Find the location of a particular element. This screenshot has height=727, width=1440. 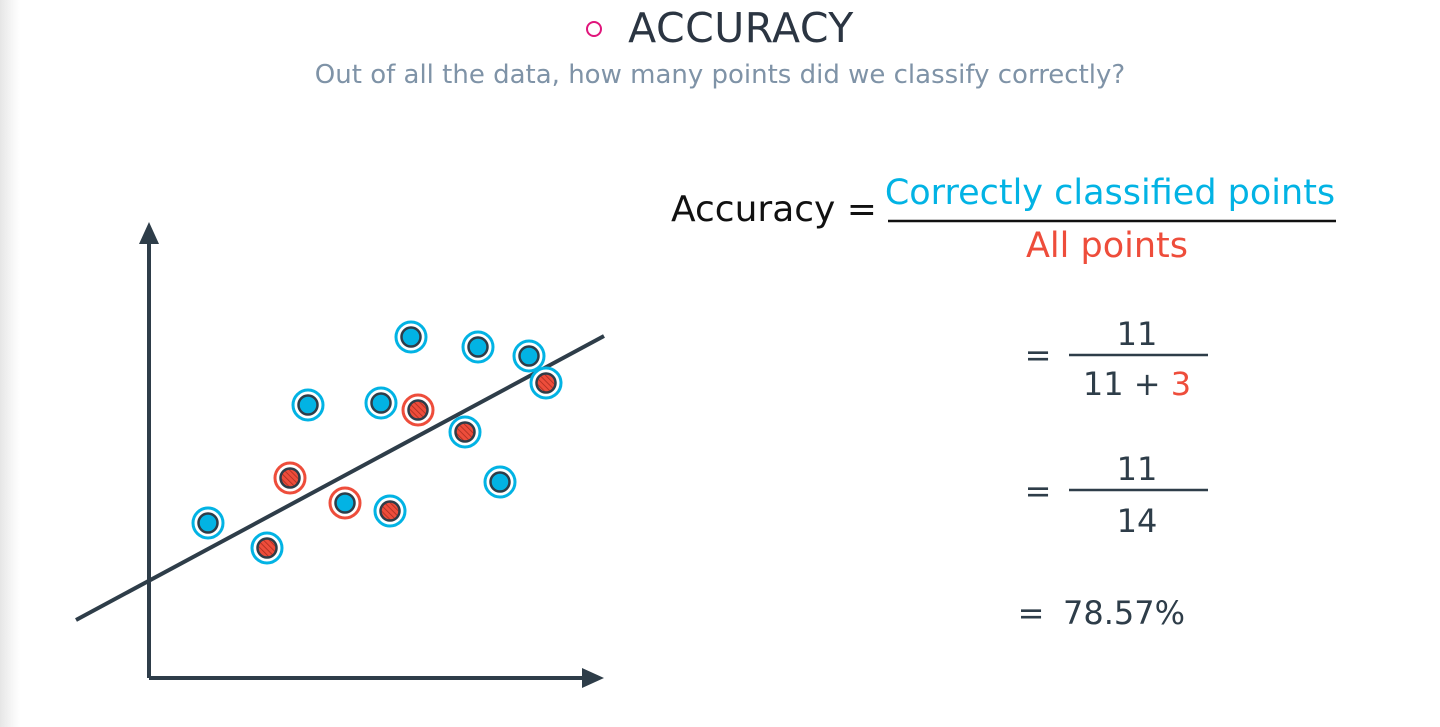

slide-title: ACCURACY is located at coordinates (741, 28).